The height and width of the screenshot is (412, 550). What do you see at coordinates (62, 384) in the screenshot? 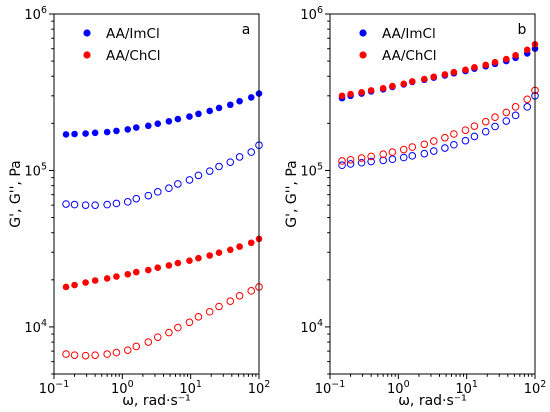
I see `x-tick-label-exponent: −1` at bounding box center [62, 384].